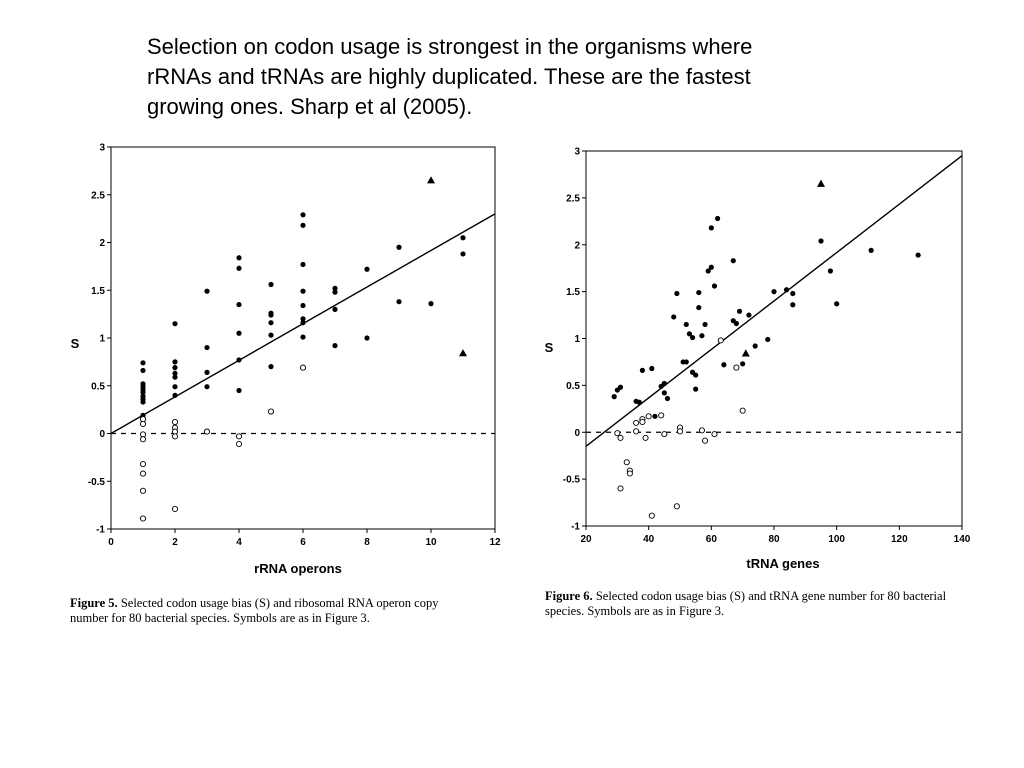 This screenshot has height=768, width=1024. What do you see at coordinates (495, 542) in the screenshot?
I see `x-tick-label: 12` at bounding box center [495, 542].